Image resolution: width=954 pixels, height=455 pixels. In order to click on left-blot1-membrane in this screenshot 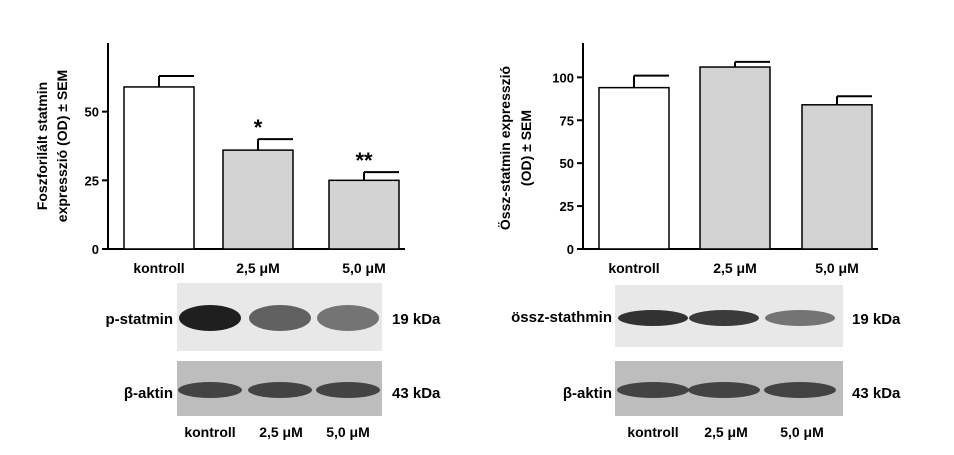, I will do `click(279, 317)`.